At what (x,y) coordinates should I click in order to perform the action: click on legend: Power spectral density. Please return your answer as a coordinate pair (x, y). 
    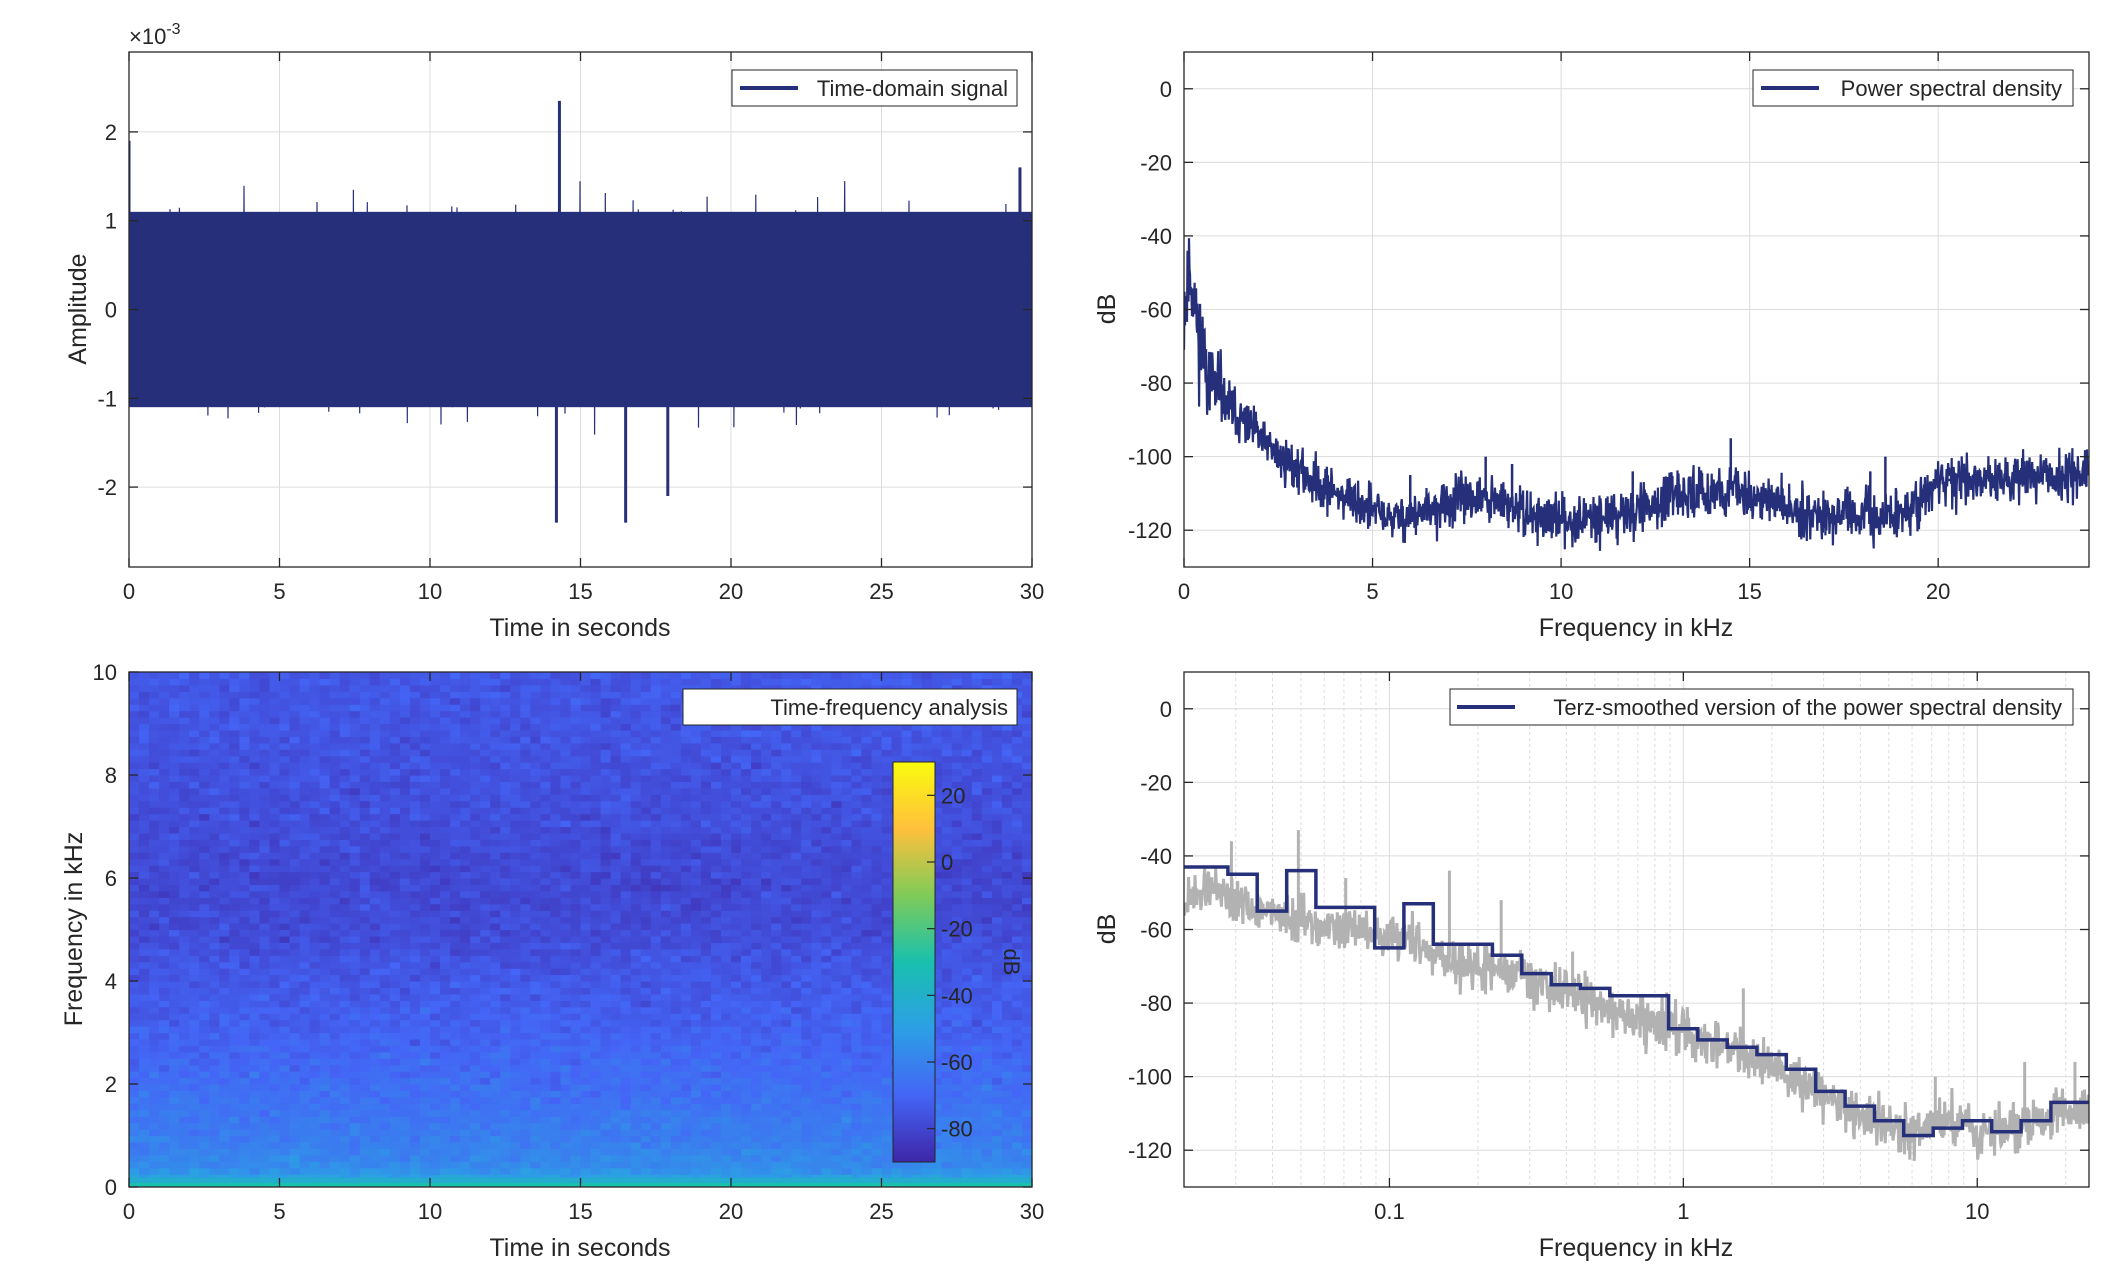
    Looking at the image, I should click on (1913, 88).